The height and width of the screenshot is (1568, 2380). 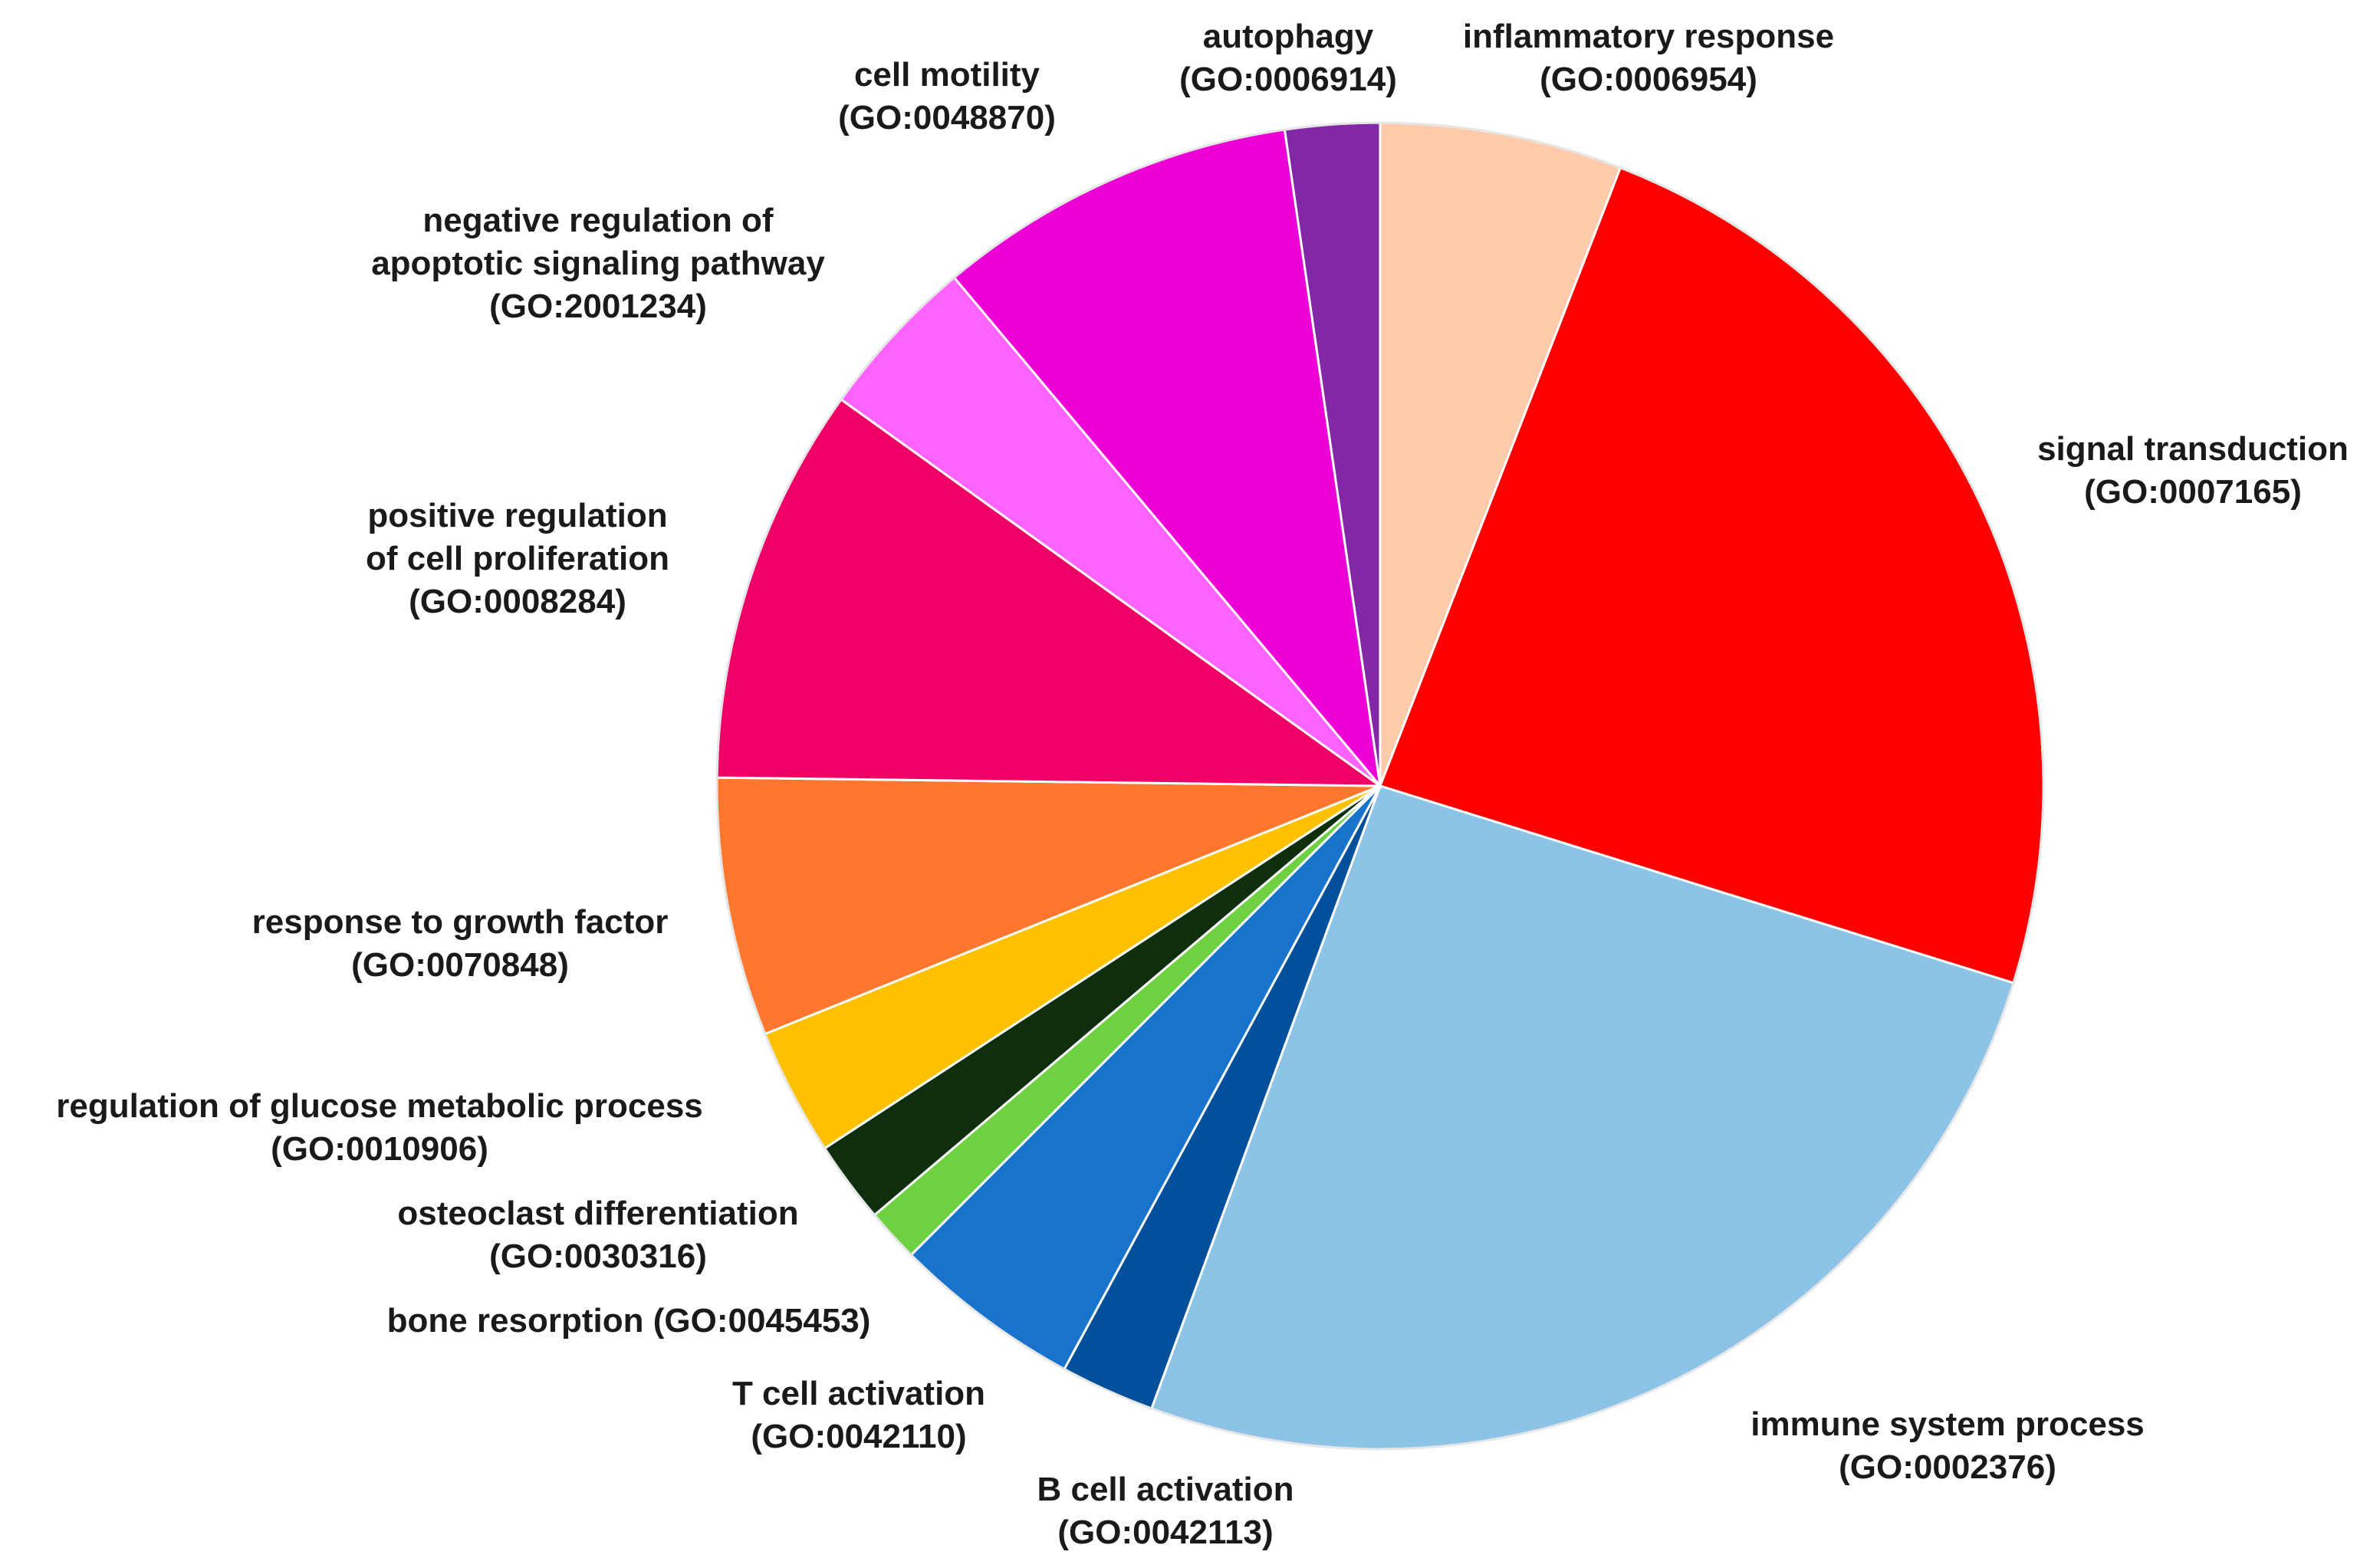 What do you see at coordinates (1165, 1511) in the screenshot?
I see `slice-label-b-cell-activation: B cell activation (GO:0042113)` at bounding box center [1165, 1511].